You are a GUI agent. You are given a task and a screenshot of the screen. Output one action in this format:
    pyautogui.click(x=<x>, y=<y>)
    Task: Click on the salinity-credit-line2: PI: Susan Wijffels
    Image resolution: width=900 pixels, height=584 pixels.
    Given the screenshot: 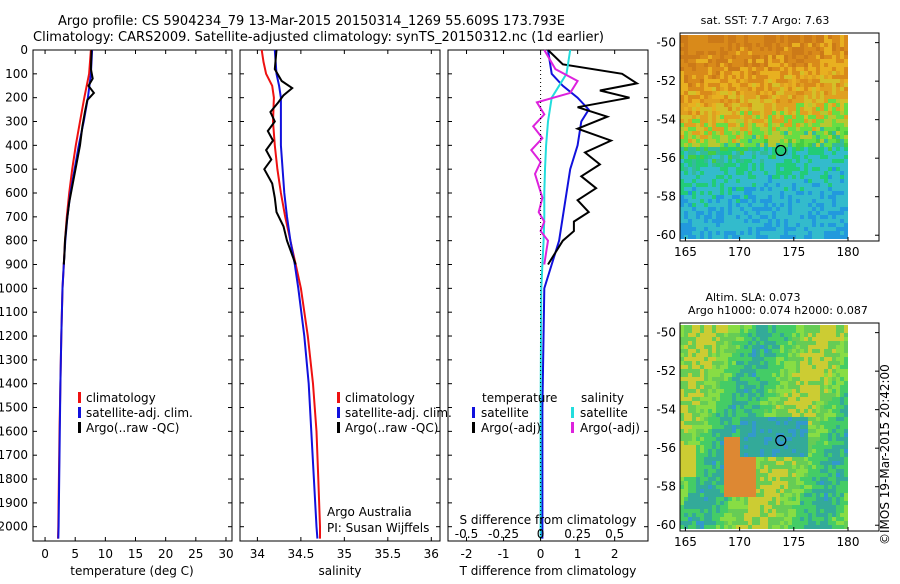 What is the action you would take?
    pyautogui.click(x=378, y=528)
    